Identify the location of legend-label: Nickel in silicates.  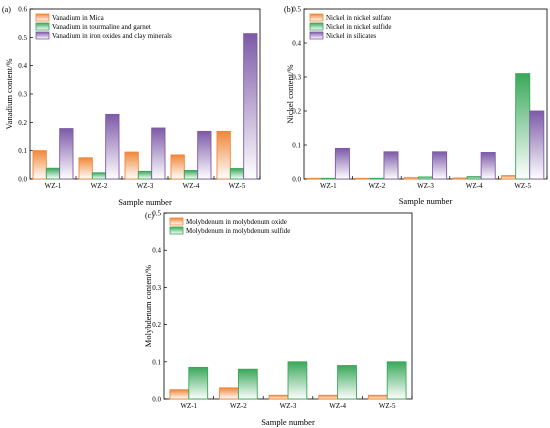
(351, 36).